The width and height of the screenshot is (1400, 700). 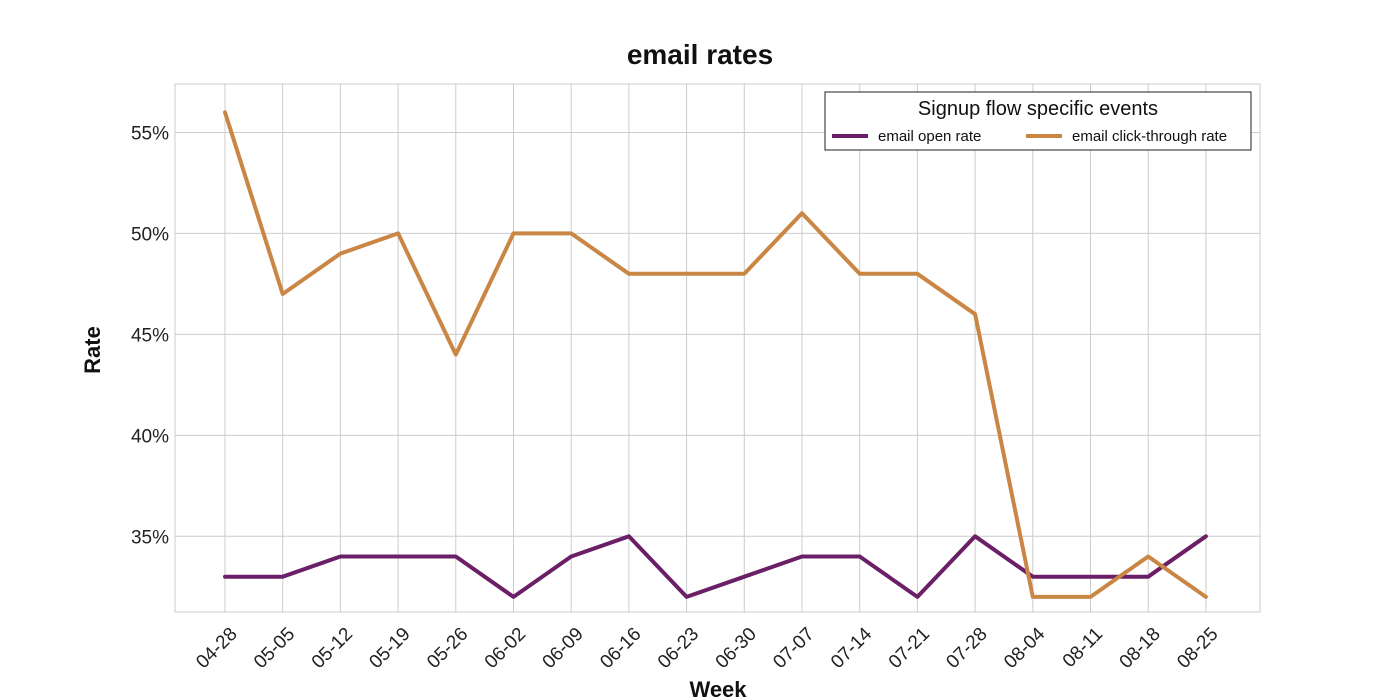 What do you see at coordinates (1083, 648) in the screenshot?
I see `x-tick-label: 08-11` at bounding box center [1083, 648].